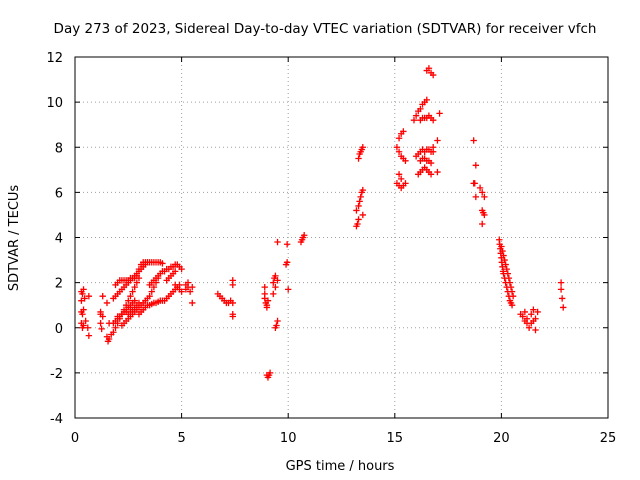  What do you see at coordinates (608, 438) in the screenshot?
I see `x-tick-label: 25` at bounding box center [608, 438].